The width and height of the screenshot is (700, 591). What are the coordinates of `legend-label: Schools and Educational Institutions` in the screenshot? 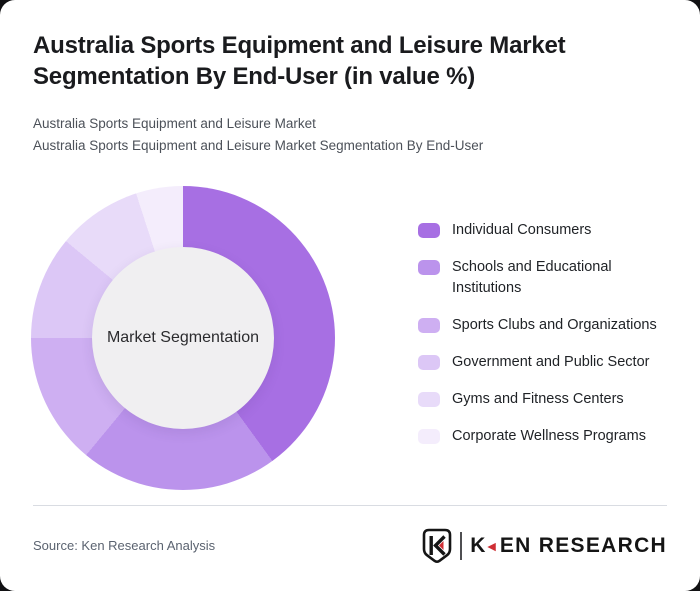 It's located at (532, 277).